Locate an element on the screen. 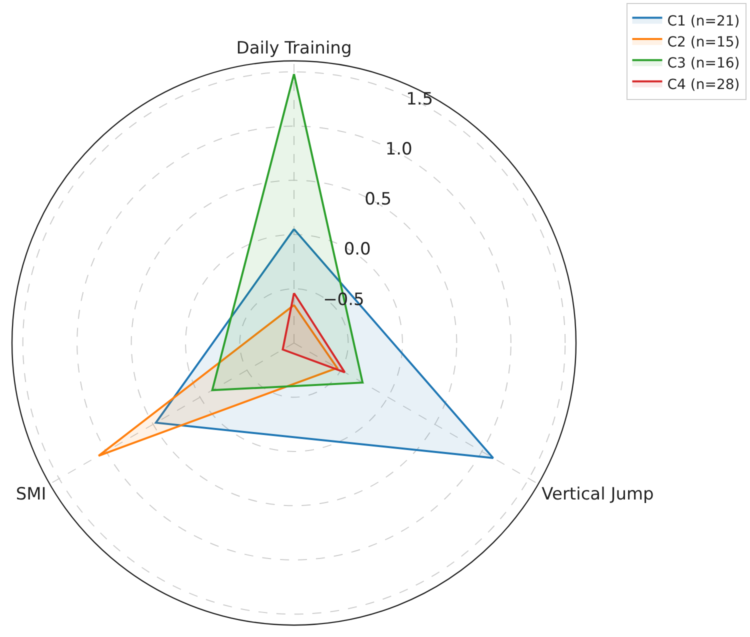 This screenshot has width=750, height=637. spoke-label: Vertical Jump is located at coordinates (598, 494).